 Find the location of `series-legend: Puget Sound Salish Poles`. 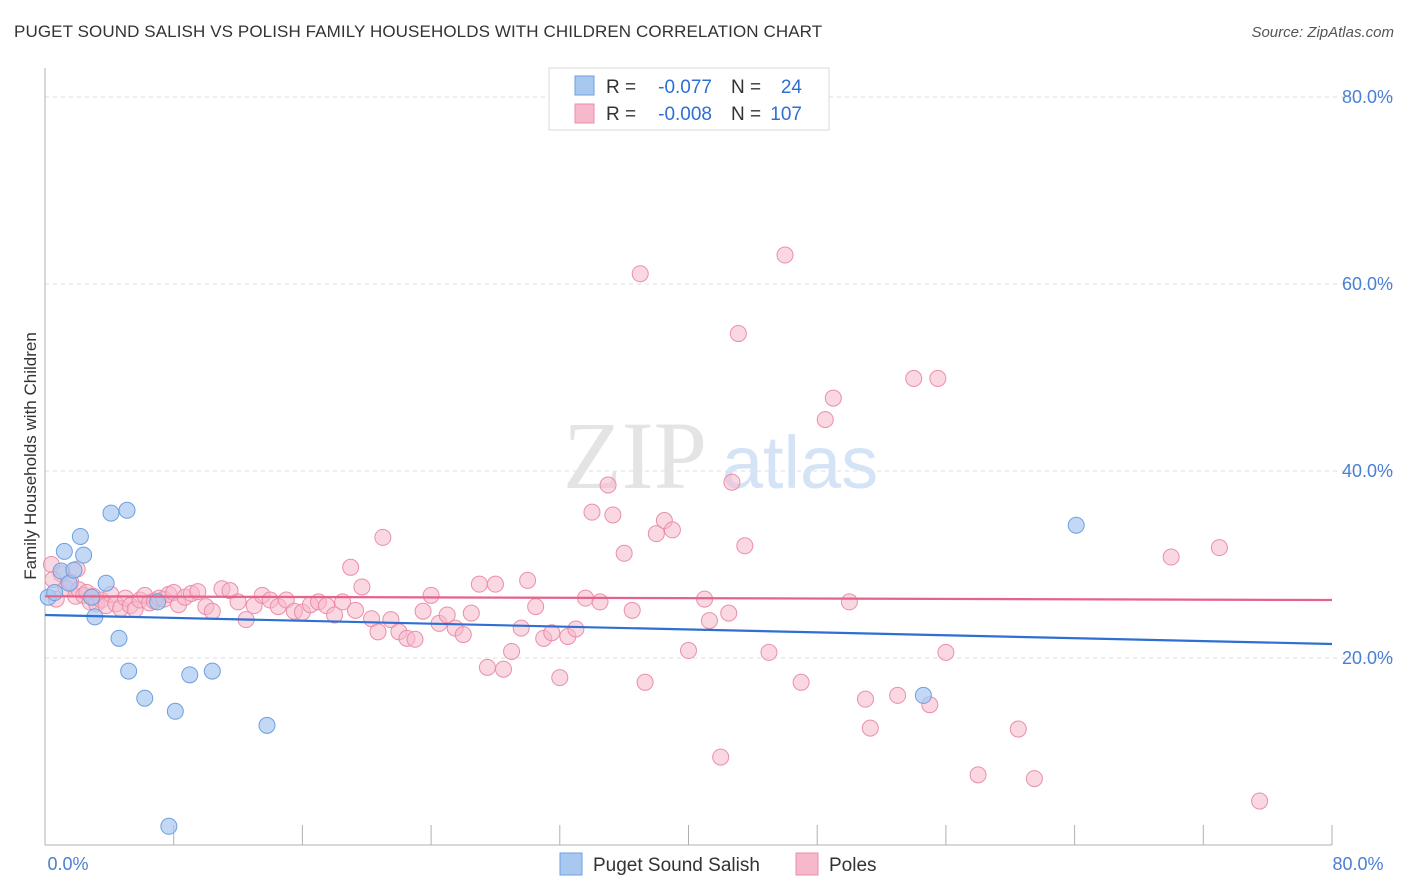

series-legend: Puget Sound Salish Poles is located at coordinates (718, 864).